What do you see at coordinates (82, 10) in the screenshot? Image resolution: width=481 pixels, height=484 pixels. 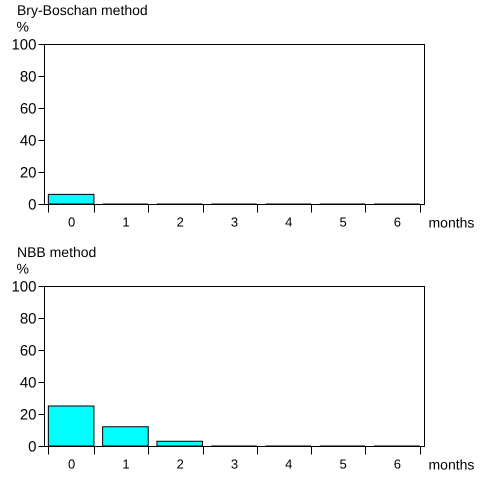 I see `chart-title: Bry-Boschan method` at bounding box center [82, 10].